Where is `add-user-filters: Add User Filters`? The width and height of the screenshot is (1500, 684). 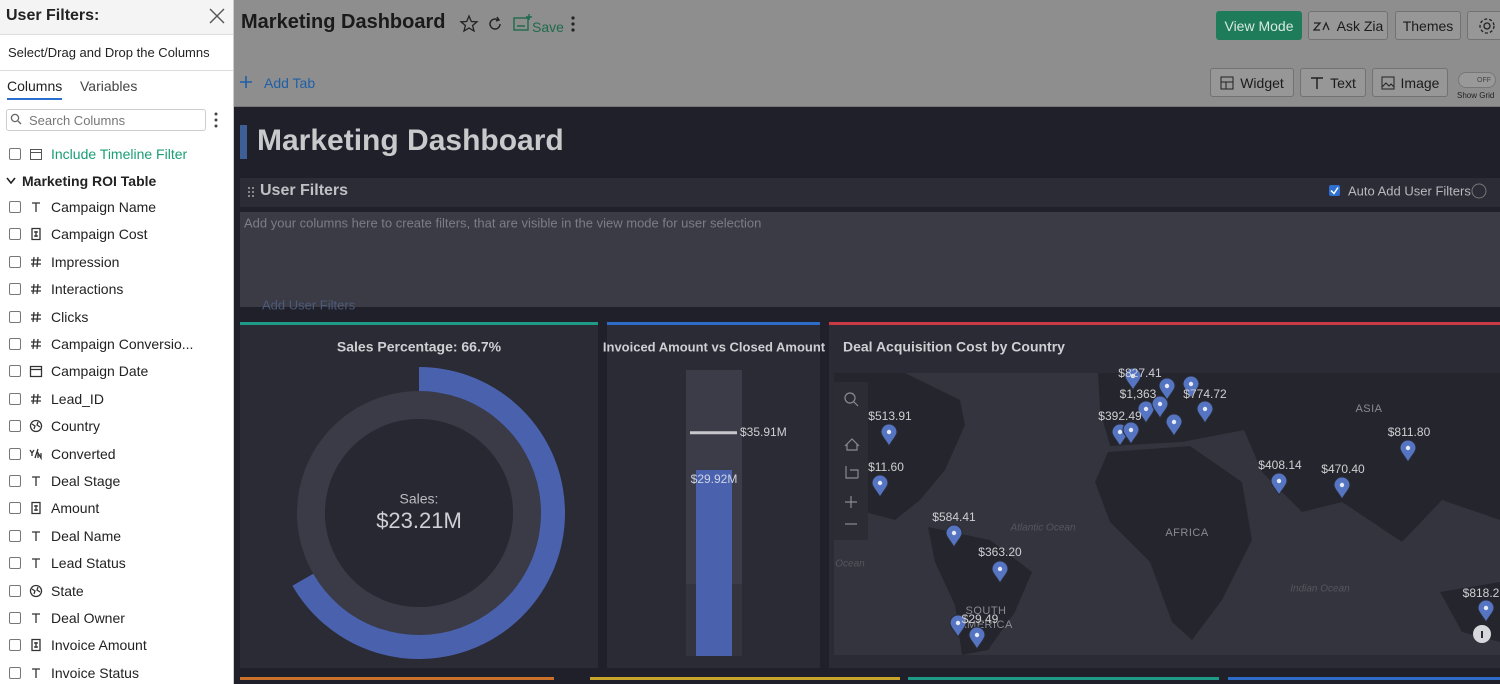 add-user-filters: Add User Filters is located at coordinates (309, 304).